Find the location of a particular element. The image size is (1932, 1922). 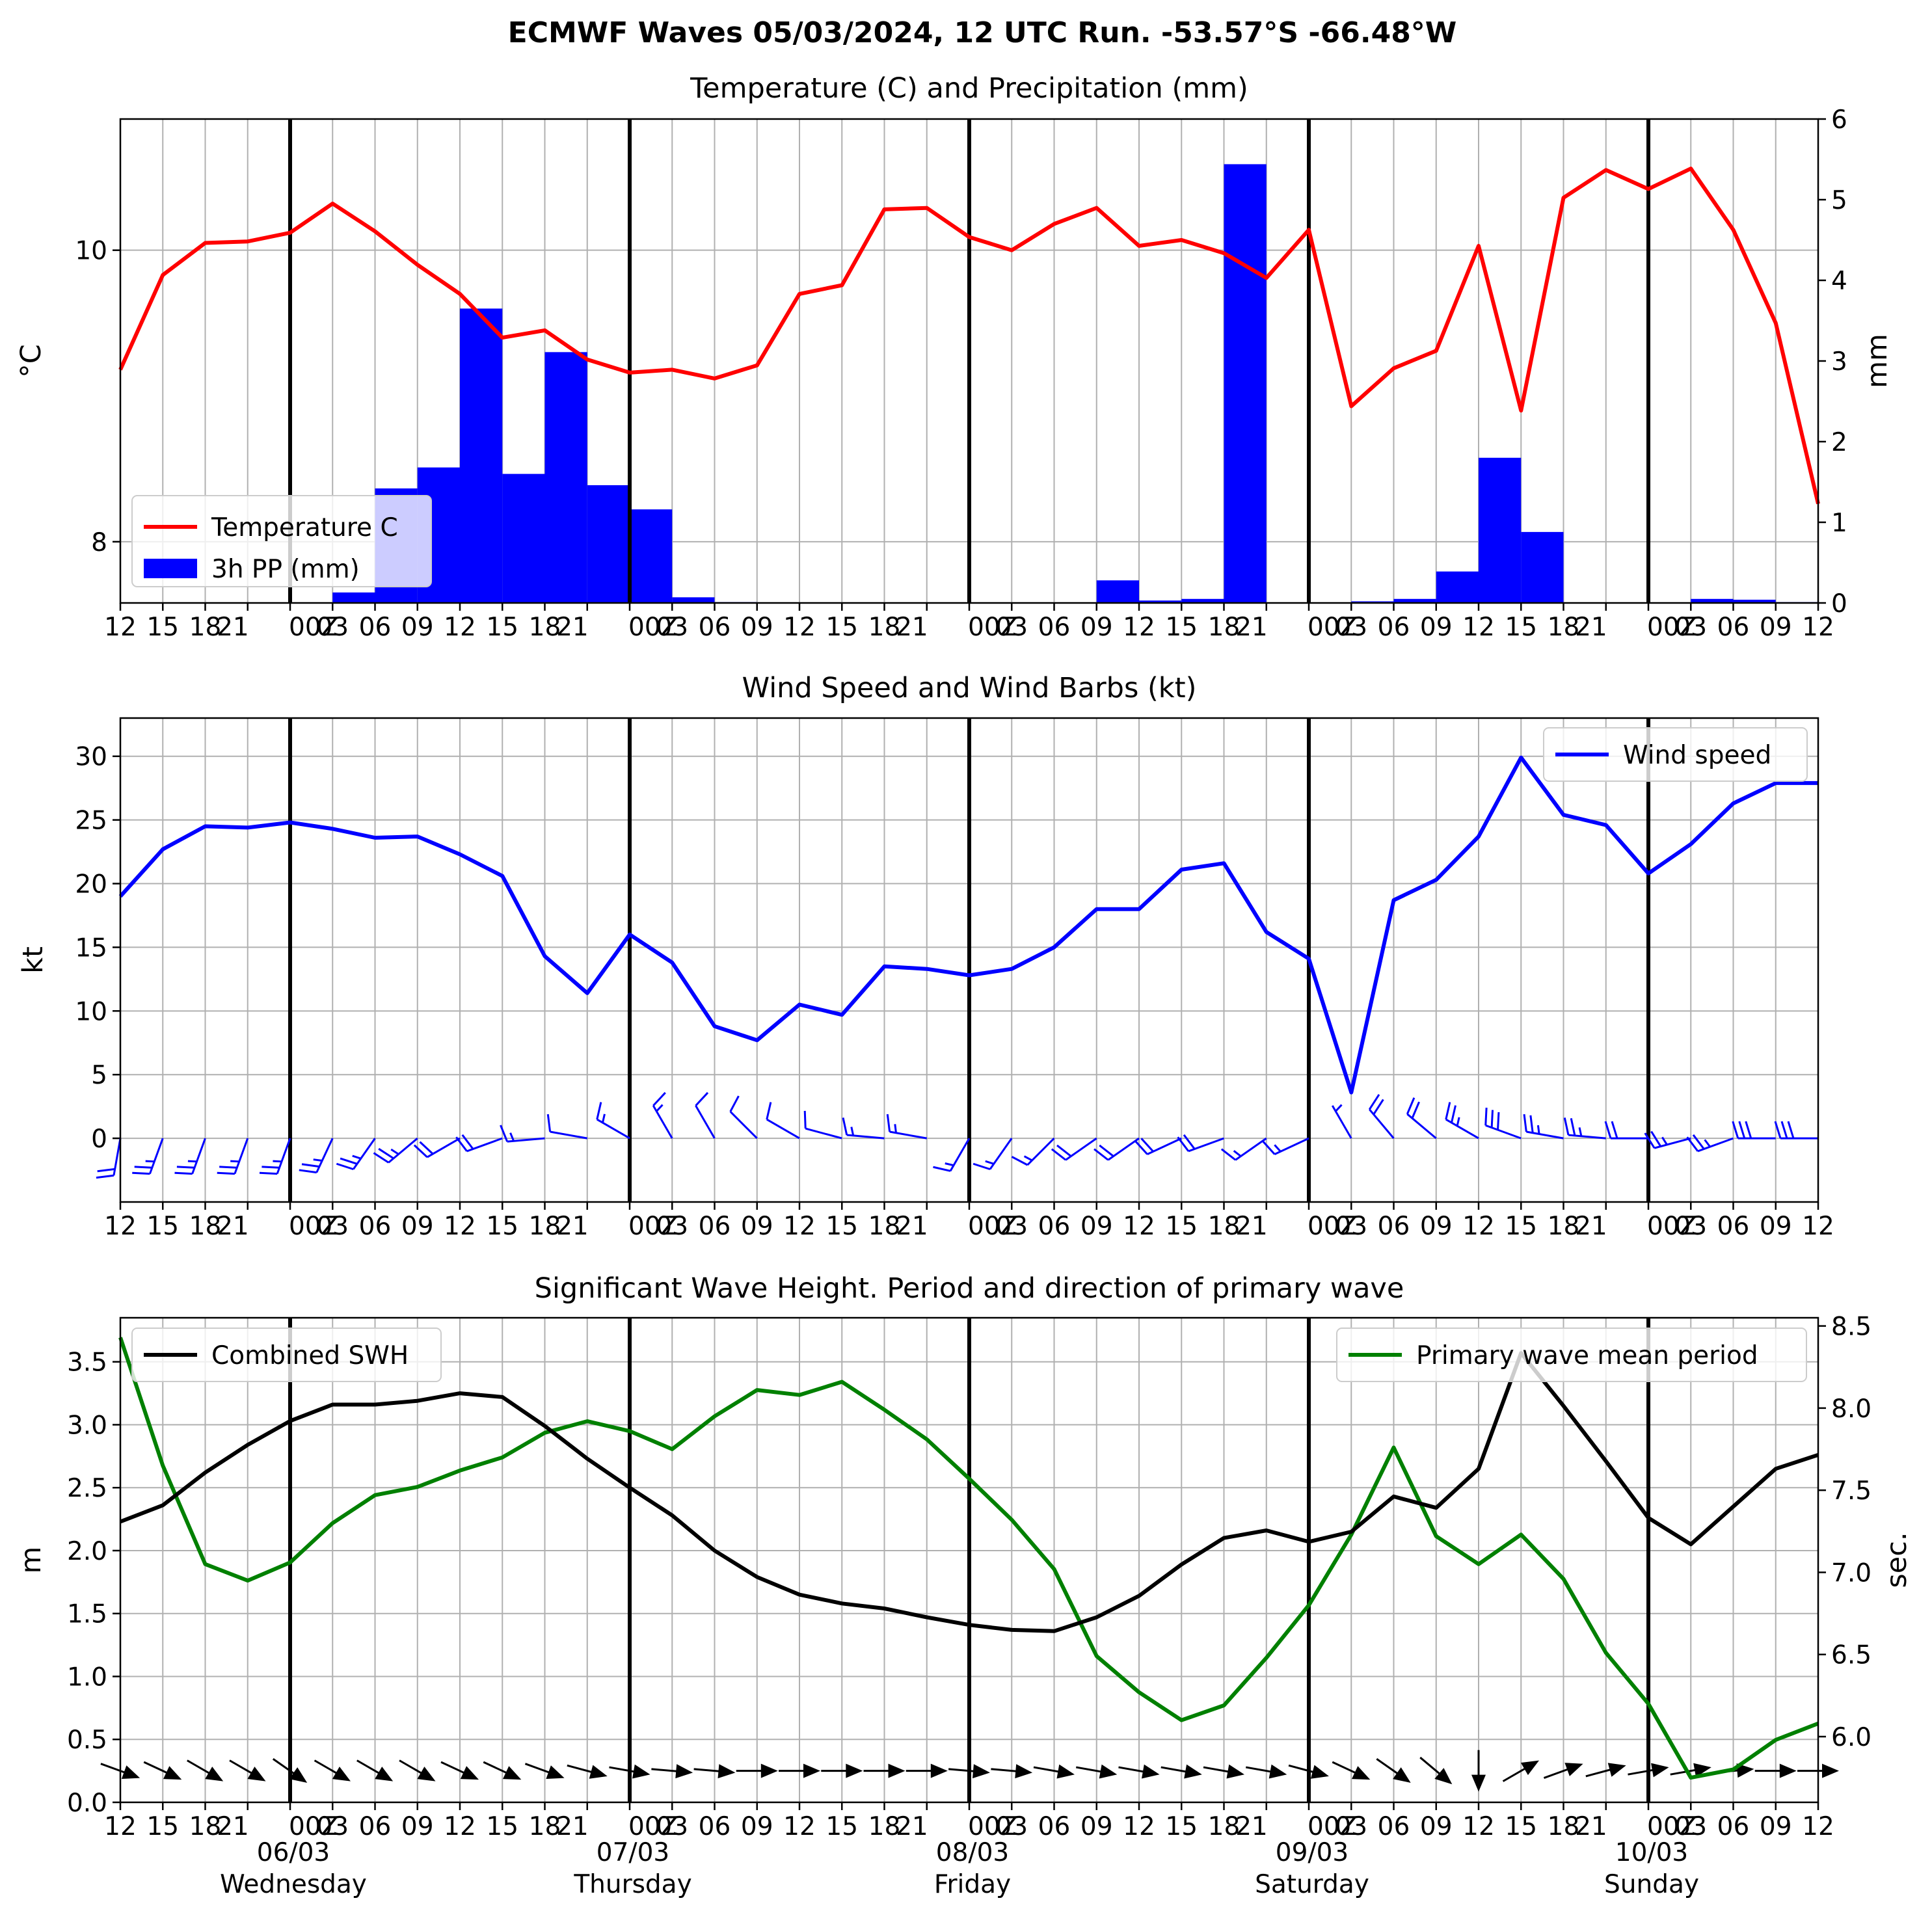

day-label: Wednesday is located at coordinates (293, 1884).